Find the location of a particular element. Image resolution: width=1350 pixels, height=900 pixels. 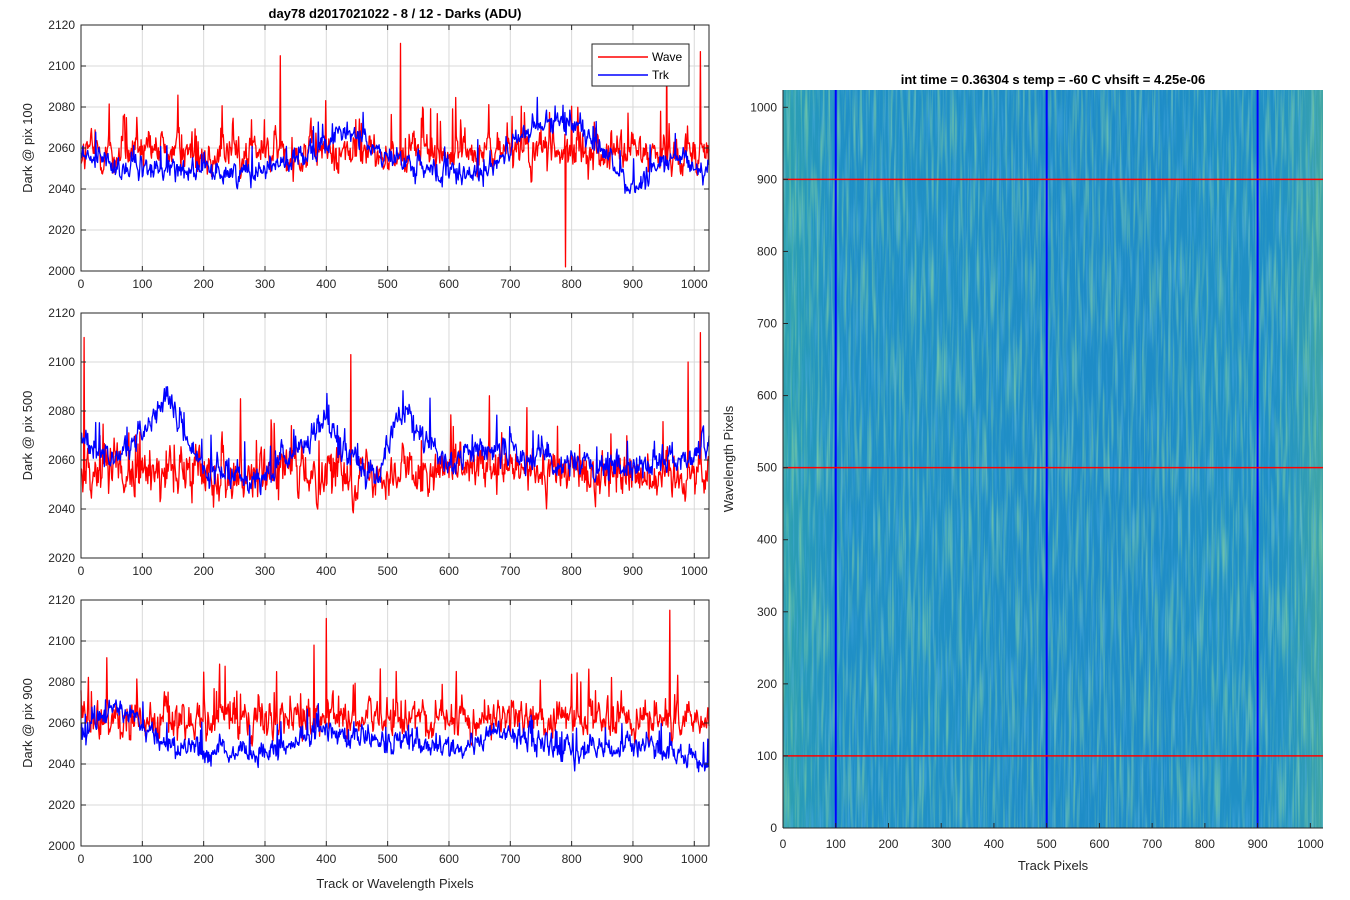

heatmap-x-tick-label: 600 is located at coordinates (1099, 844).